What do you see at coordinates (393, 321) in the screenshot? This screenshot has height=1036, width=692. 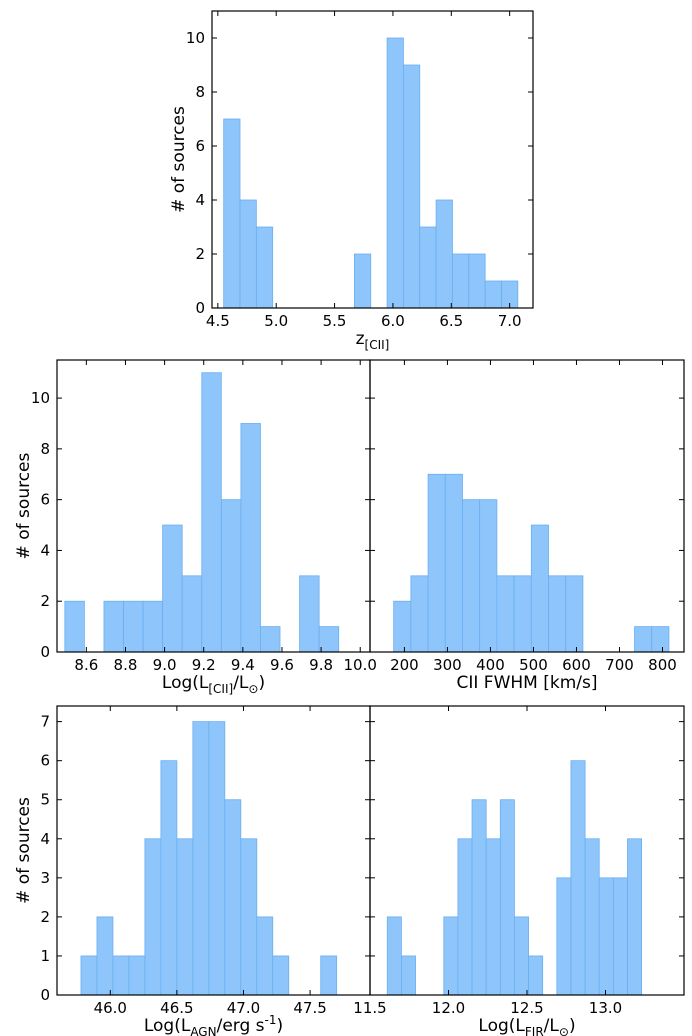 I see `x-tick-label: 6.0` at bounding box center [393, 321].